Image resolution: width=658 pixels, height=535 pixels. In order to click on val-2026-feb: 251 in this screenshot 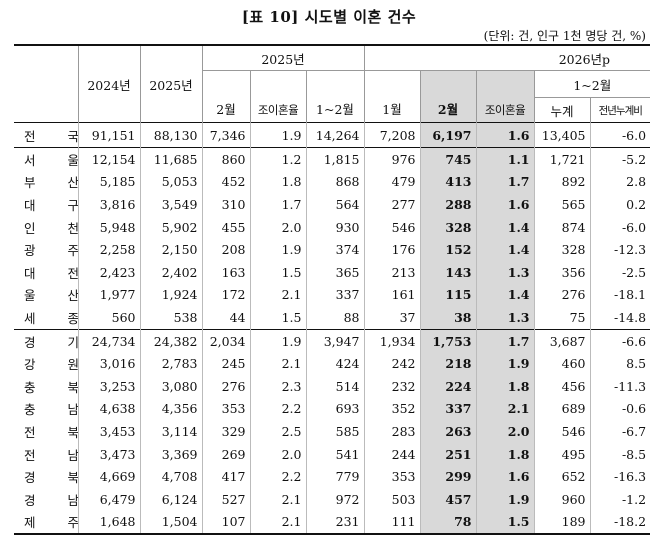, I will do `click(448, 454)`.